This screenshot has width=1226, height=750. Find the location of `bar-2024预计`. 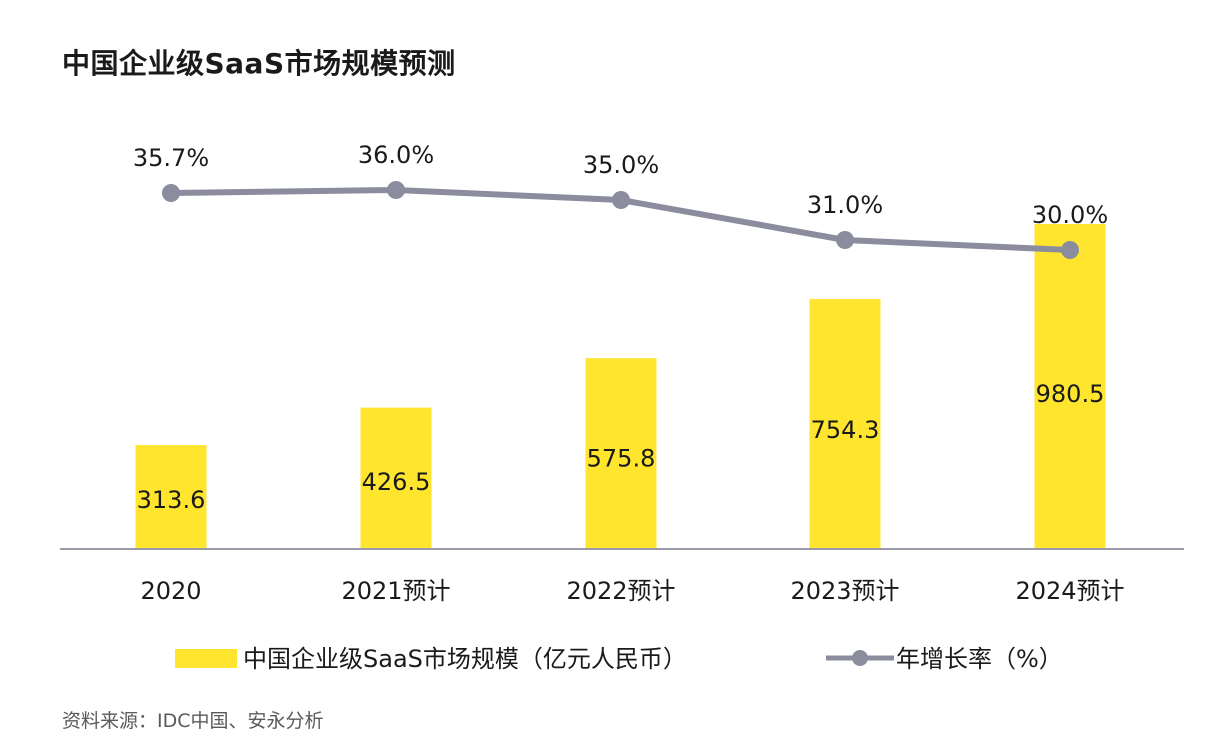

bar-2024预计 is located at coordinates (1070, 386).